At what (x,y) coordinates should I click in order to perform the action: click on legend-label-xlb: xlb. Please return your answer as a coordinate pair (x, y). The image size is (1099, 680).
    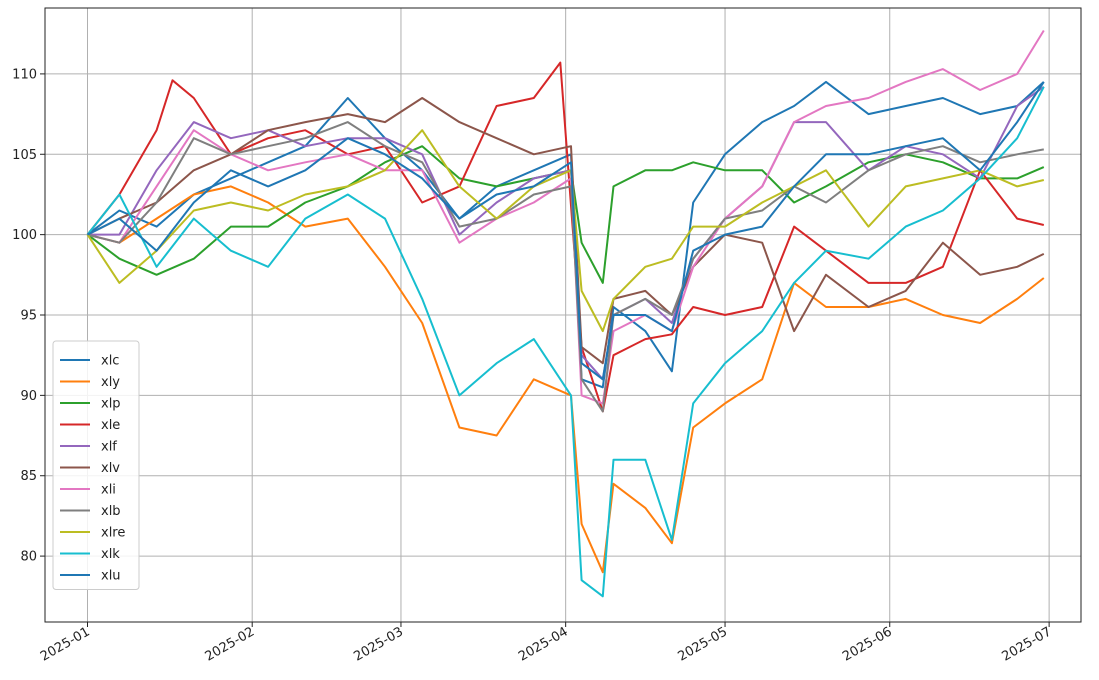
    Looking at the image, I should click on (111, 511).